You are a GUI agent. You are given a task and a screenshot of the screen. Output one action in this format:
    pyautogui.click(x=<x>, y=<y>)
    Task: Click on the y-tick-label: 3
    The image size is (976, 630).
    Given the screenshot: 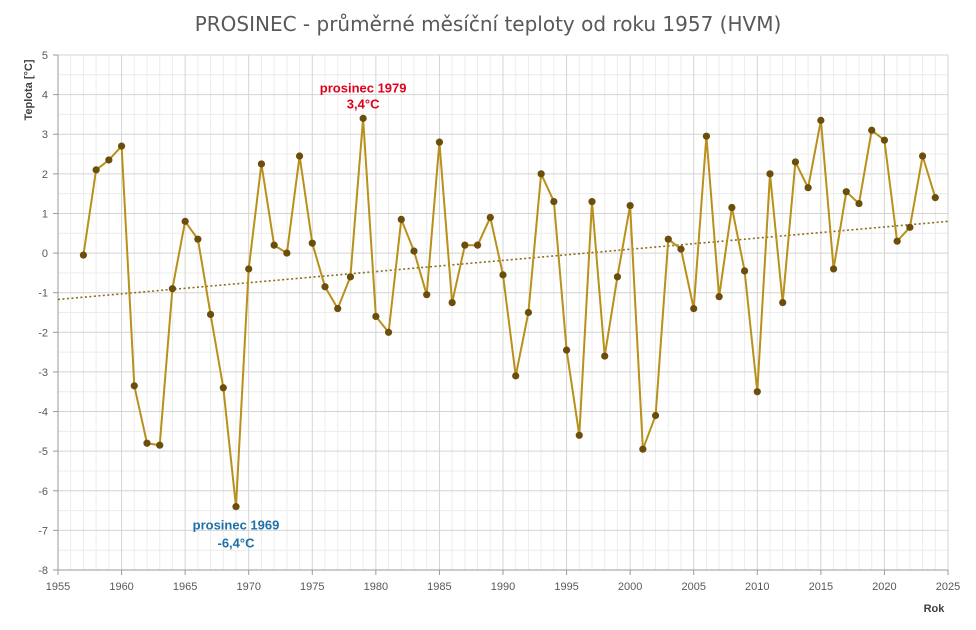 What is the action you would take?
    pyautogui.click(x=45, y=135)
    